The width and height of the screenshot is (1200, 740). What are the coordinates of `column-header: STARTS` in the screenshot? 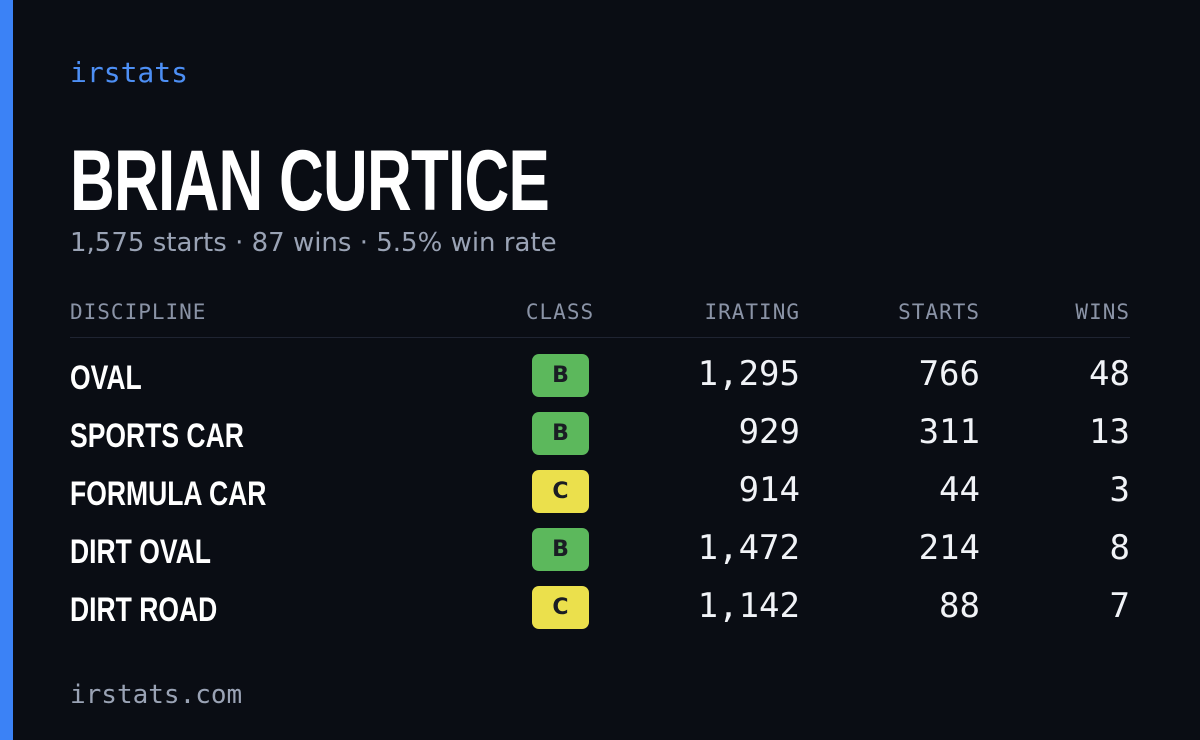 It's located at (939, 312).